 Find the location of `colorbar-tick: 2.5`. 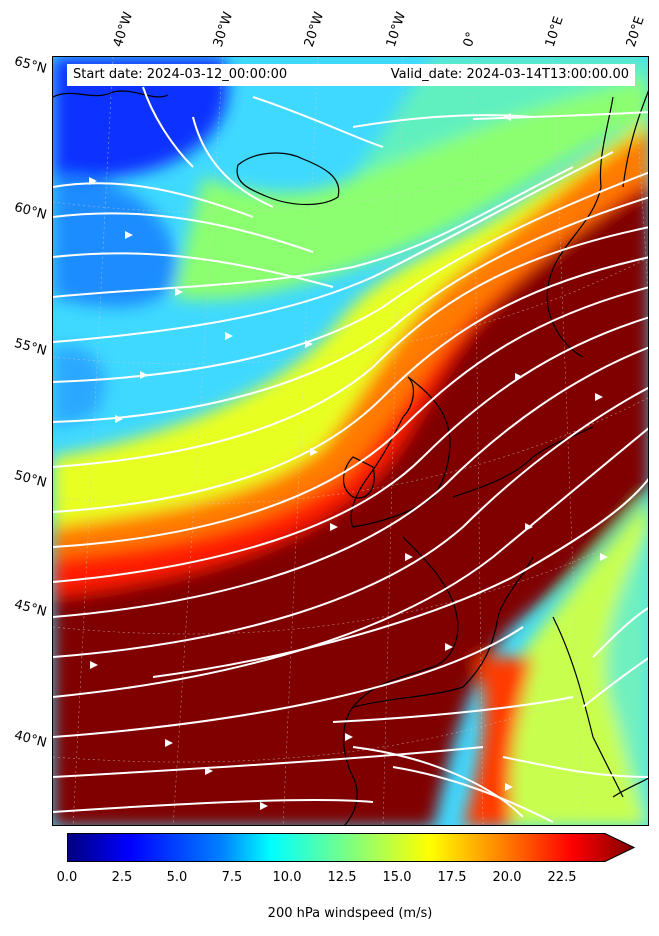

colorbar-tick: 2.5 is located at coordinates (122, 877).